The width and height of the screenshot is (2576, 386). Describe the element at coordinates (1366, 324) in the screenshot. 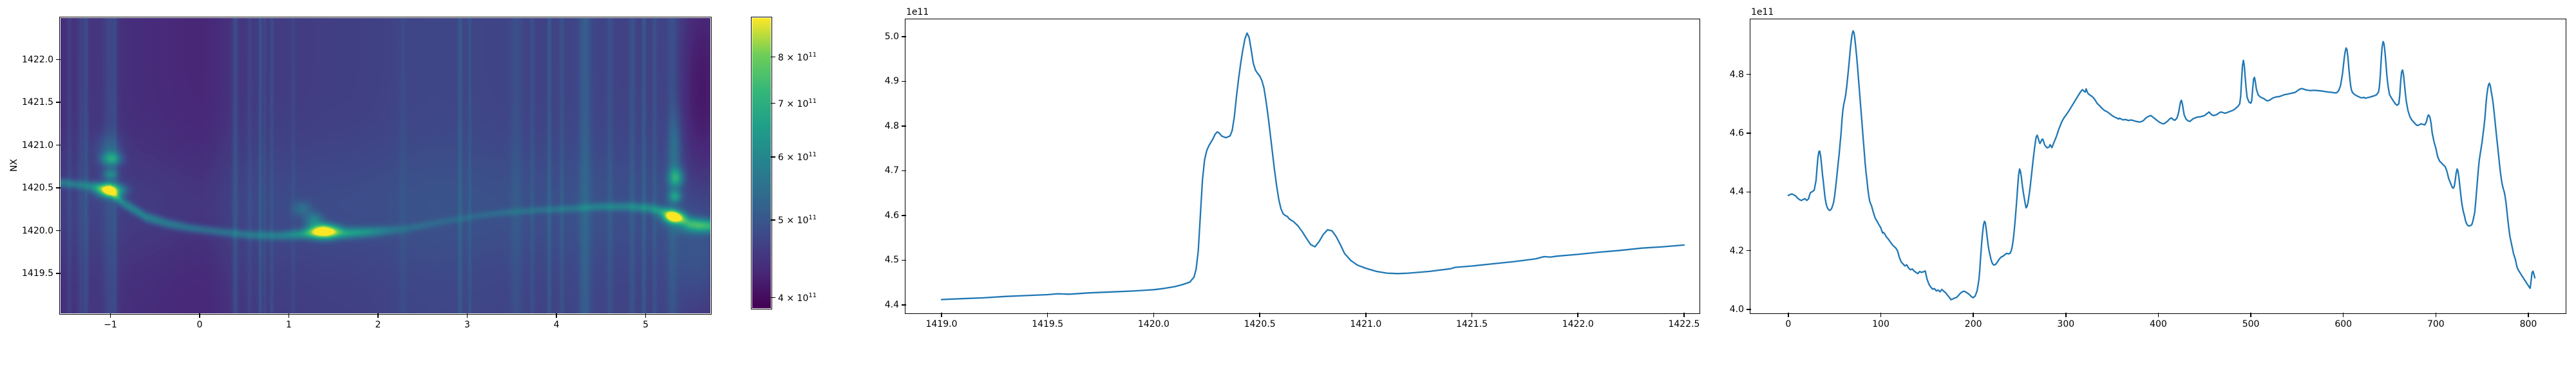

I see `x-tick-label: 1421.0` at that location.